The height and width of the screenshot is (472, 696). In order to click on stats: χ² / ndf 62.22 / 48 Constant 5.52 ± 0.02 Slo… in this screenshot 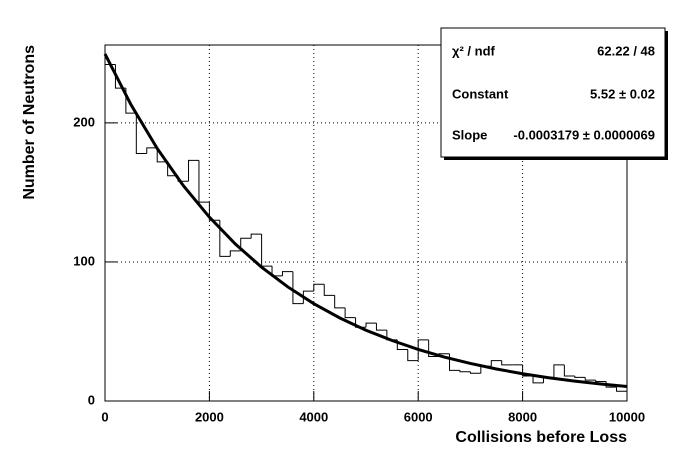, I will do `click(553, 92)`.